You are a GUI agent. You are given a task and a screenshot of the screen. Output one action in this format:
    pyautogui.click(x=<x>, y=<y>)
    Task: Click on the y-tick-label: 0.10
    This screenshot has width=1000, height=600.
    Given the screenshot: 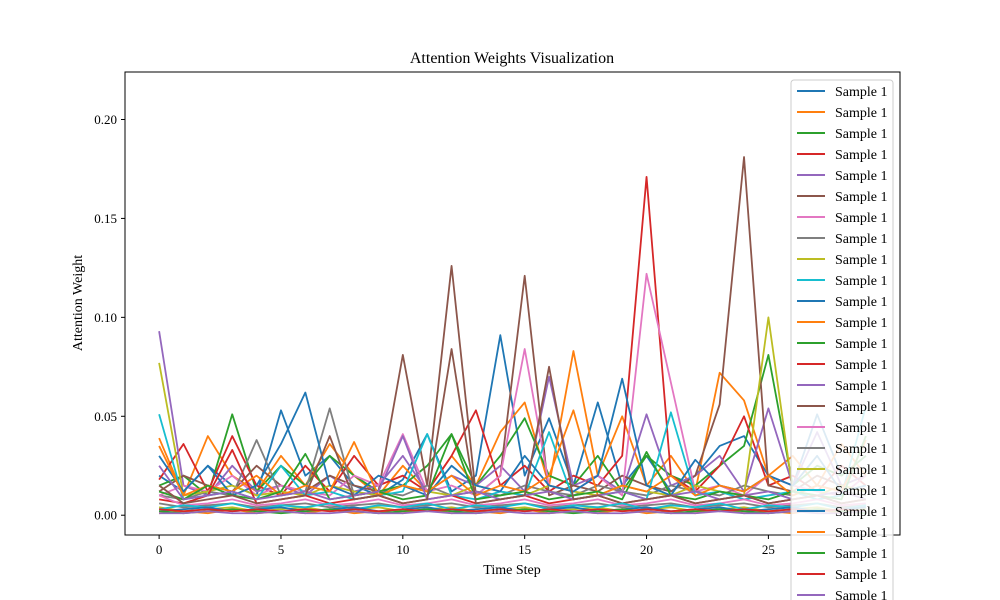 What is the action you would take?
    pyautogui.click(x=105, y=317)
    